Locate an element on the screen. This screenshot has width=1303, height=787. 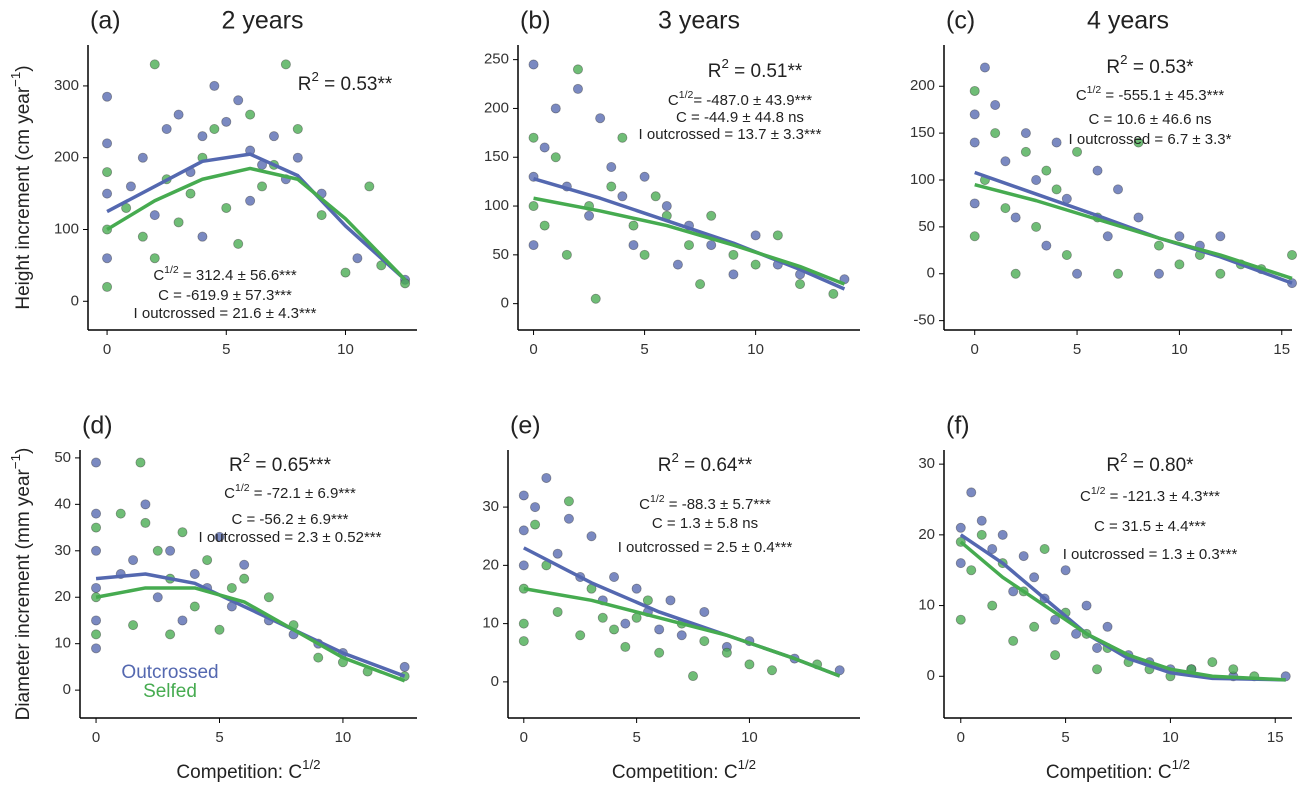
annotation: I outcrossed = 21.6 ± 4.3*** is located at coordinates (225, 313).